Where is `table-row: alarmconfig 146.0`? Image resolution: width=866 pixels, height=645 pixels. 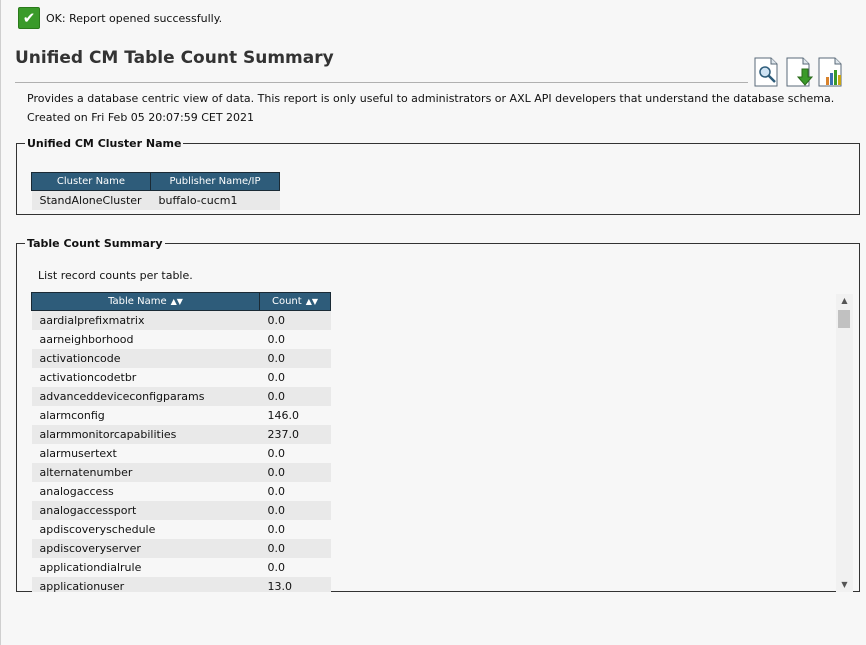
table-row: alarmconfig 146.0 is located at coordinates (181, 415).